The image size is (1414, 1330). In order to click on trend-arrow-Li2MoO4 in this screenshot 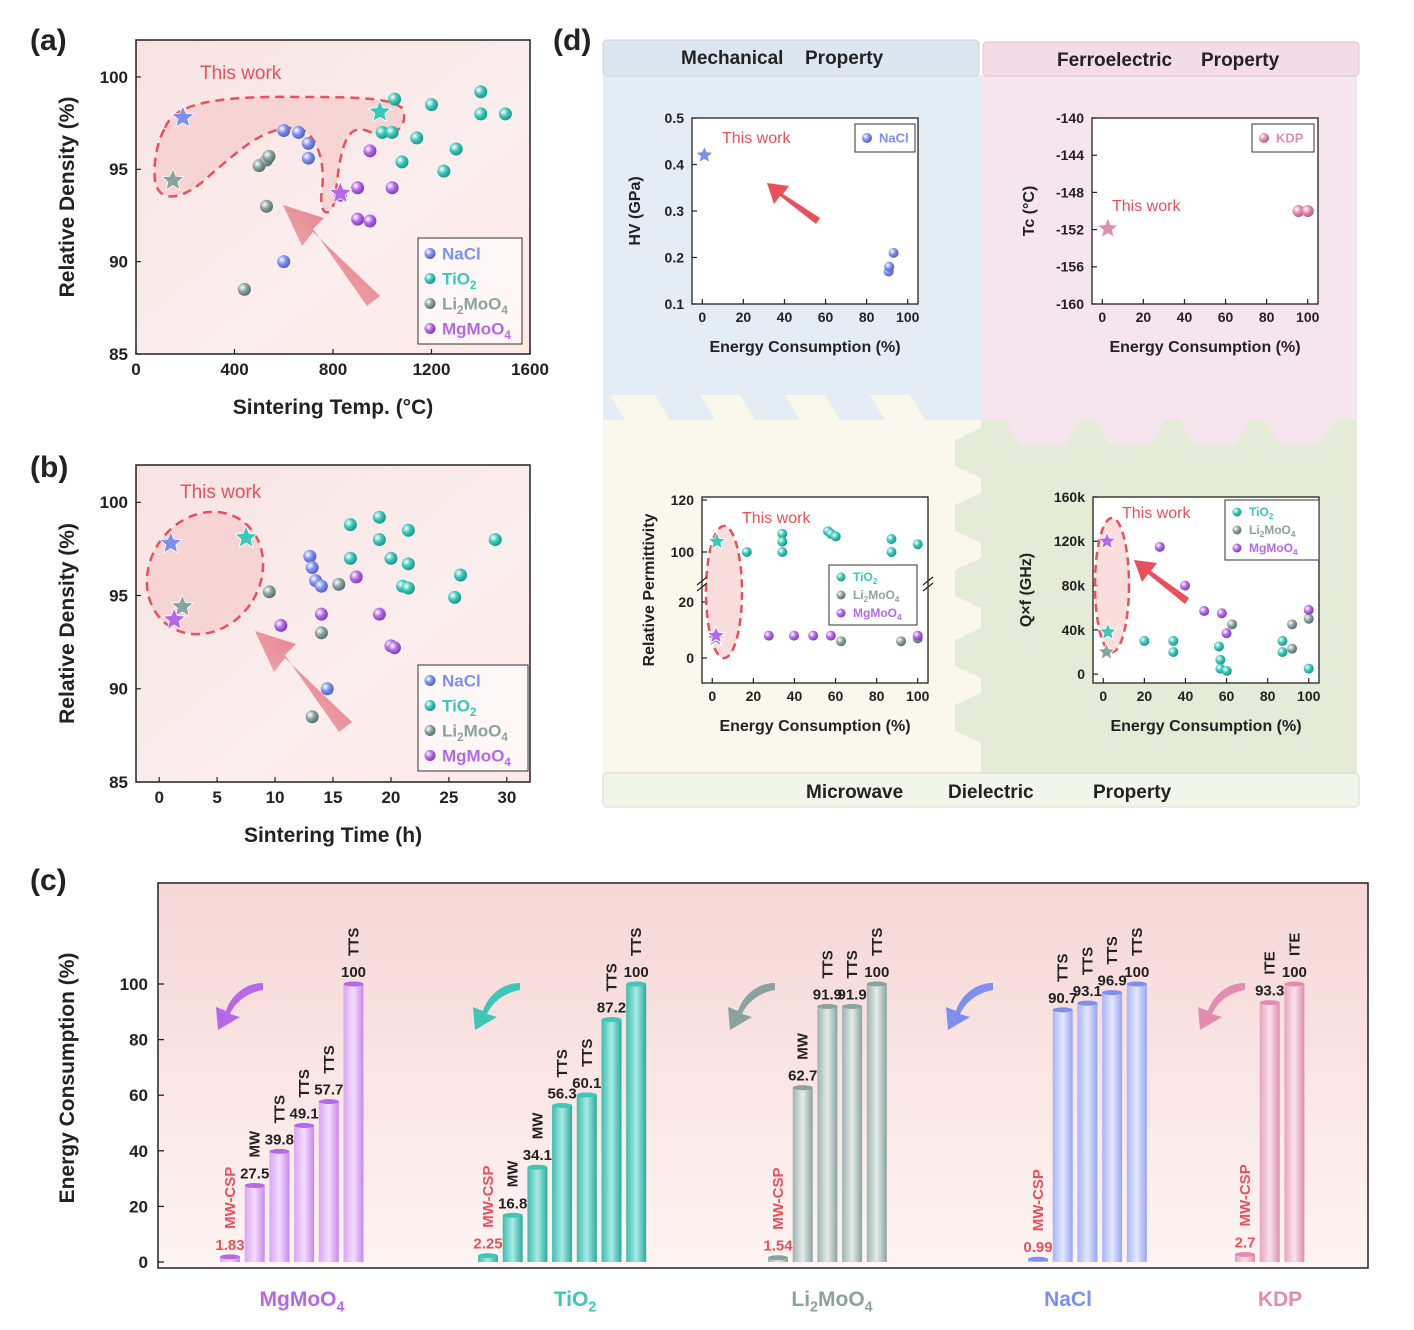, I will do `click(751, 1006)`.